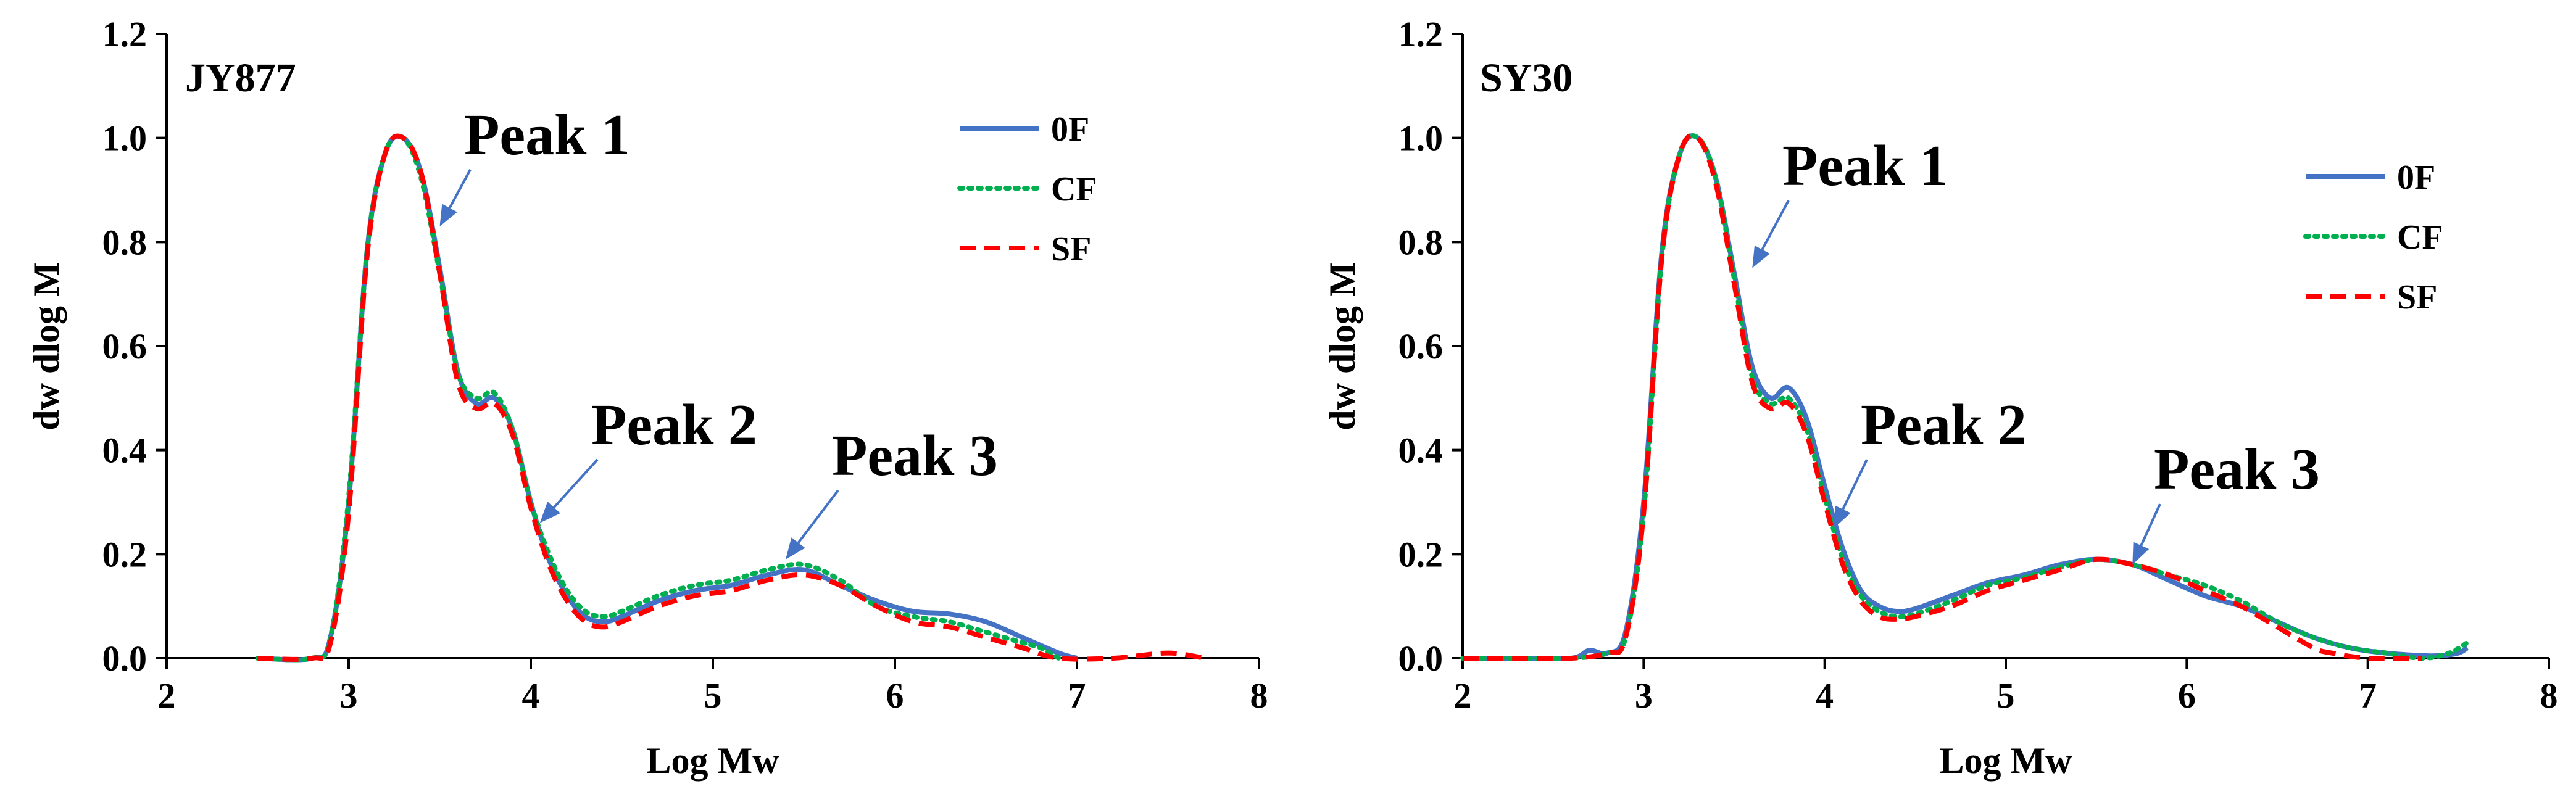 The image size is (2576, 789). I want to click on panel-title: SY30, so click(1527, 78).